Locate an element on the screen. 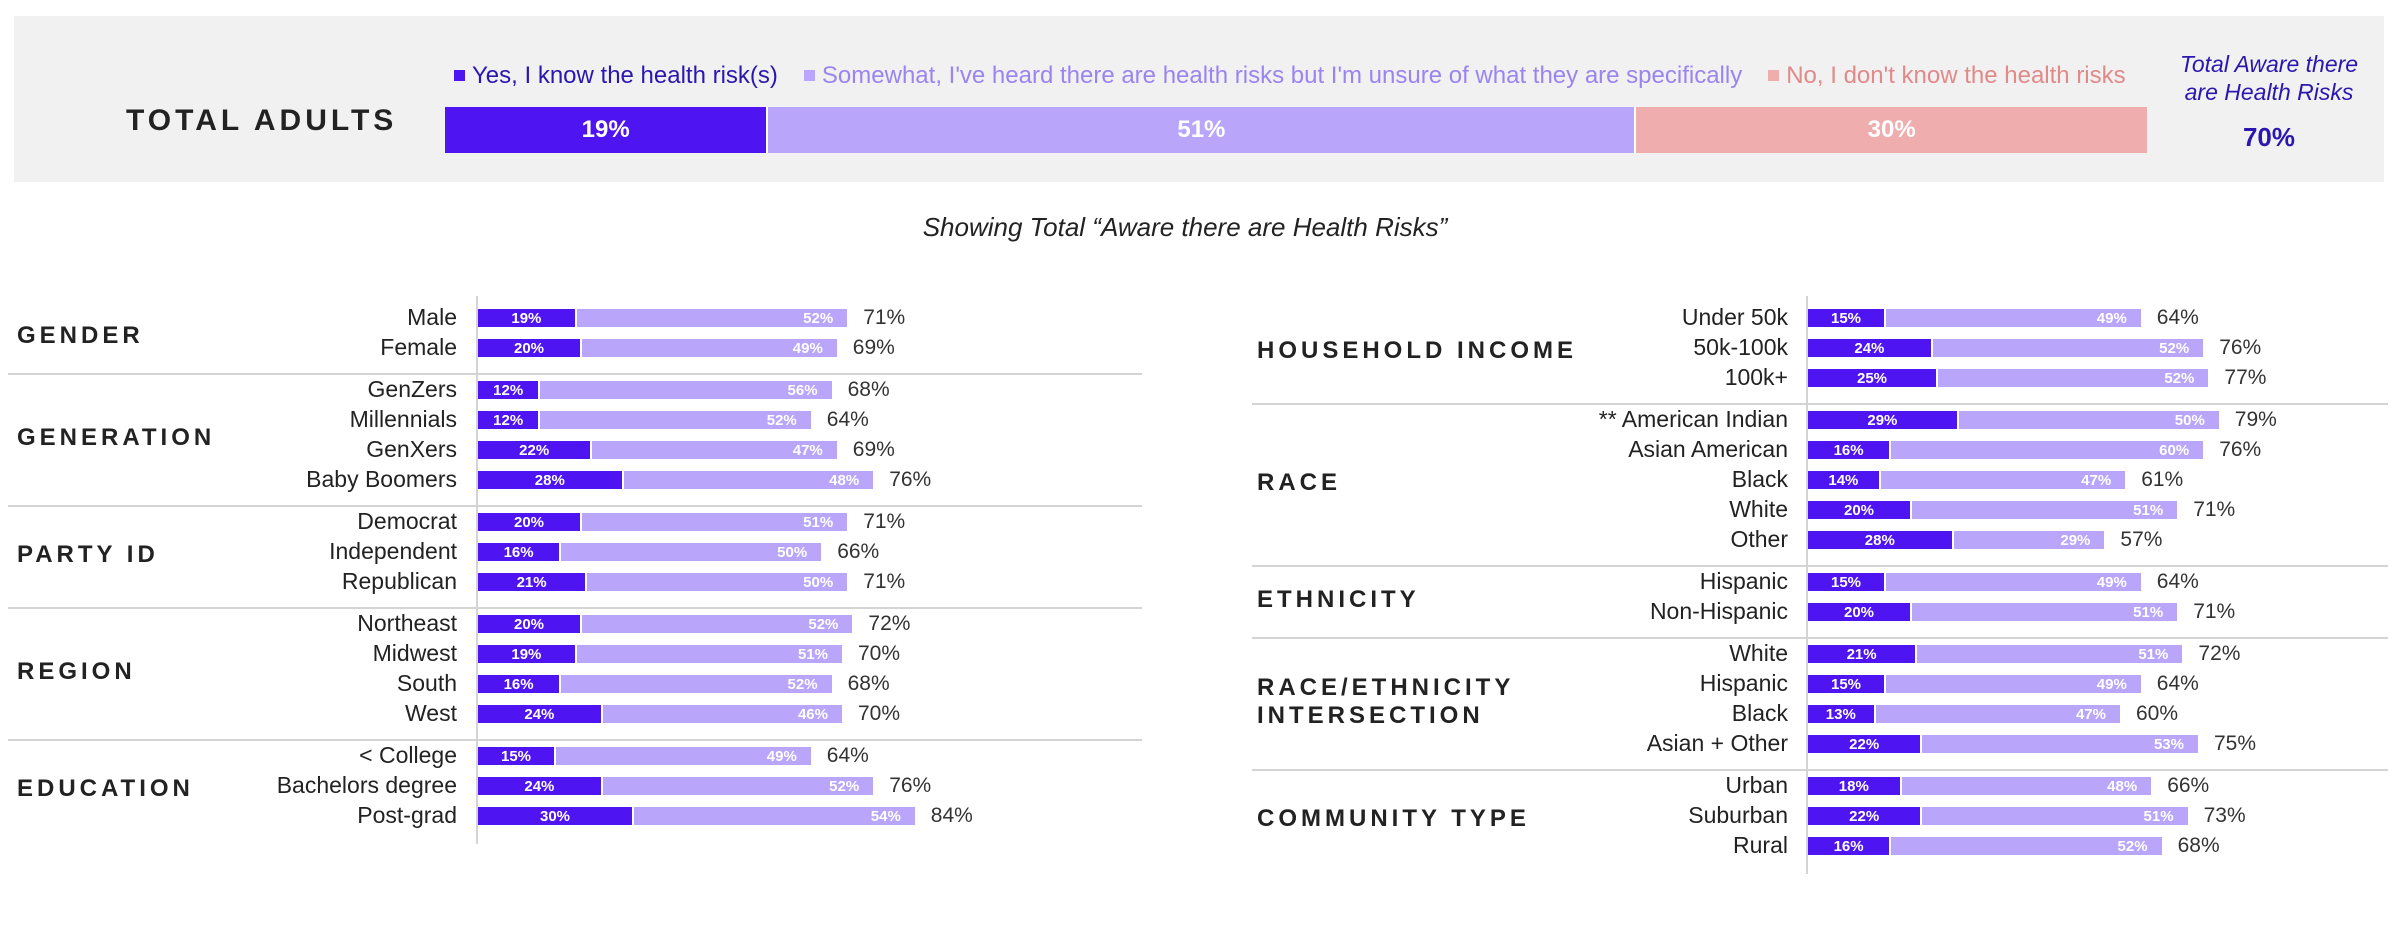 The height and width of the screenshot is (931, 2394). row-bar: 28% 29% is located at coordinates (1956, 540).